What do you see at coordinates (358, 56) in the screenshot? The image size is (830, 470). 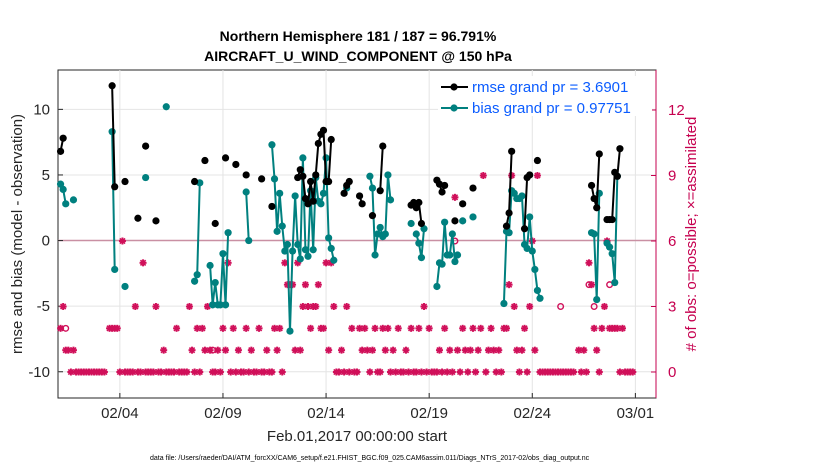 I see `chart-title-line2: AIRCRAFT_U_WIND_COMPONENT @ 150 hPa` at bounding box center [358, 56].